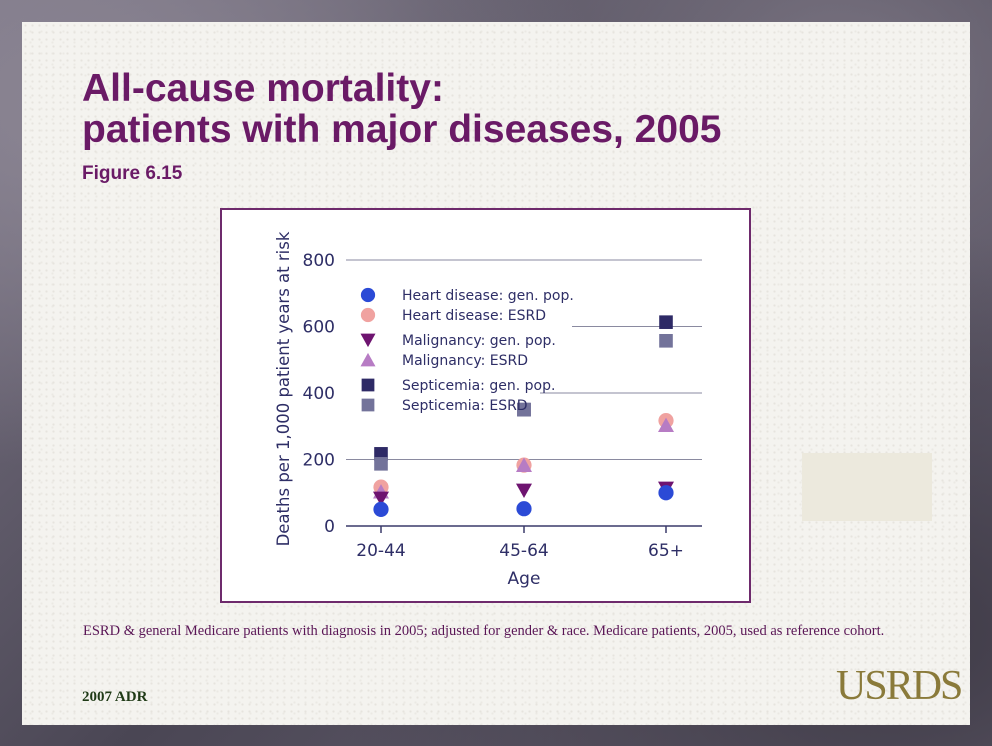 The height and width of the screenshot is (746, 992). What do you see at coordinates (479, 341) in the screenshot?
I see `legend-label-2: Malignancy: gen. pop.` at bounding box center [479, 341].